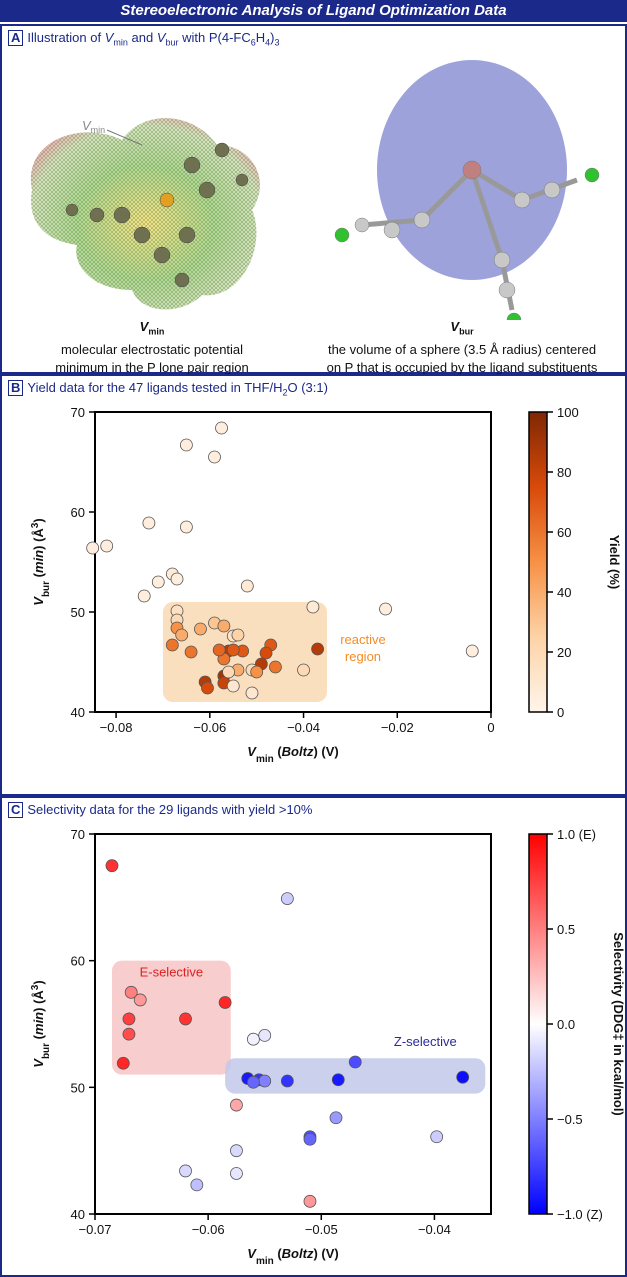  Describe the element at coordinates (307, 387) in the screenshot. I see `t: O (3:1)` at that location.